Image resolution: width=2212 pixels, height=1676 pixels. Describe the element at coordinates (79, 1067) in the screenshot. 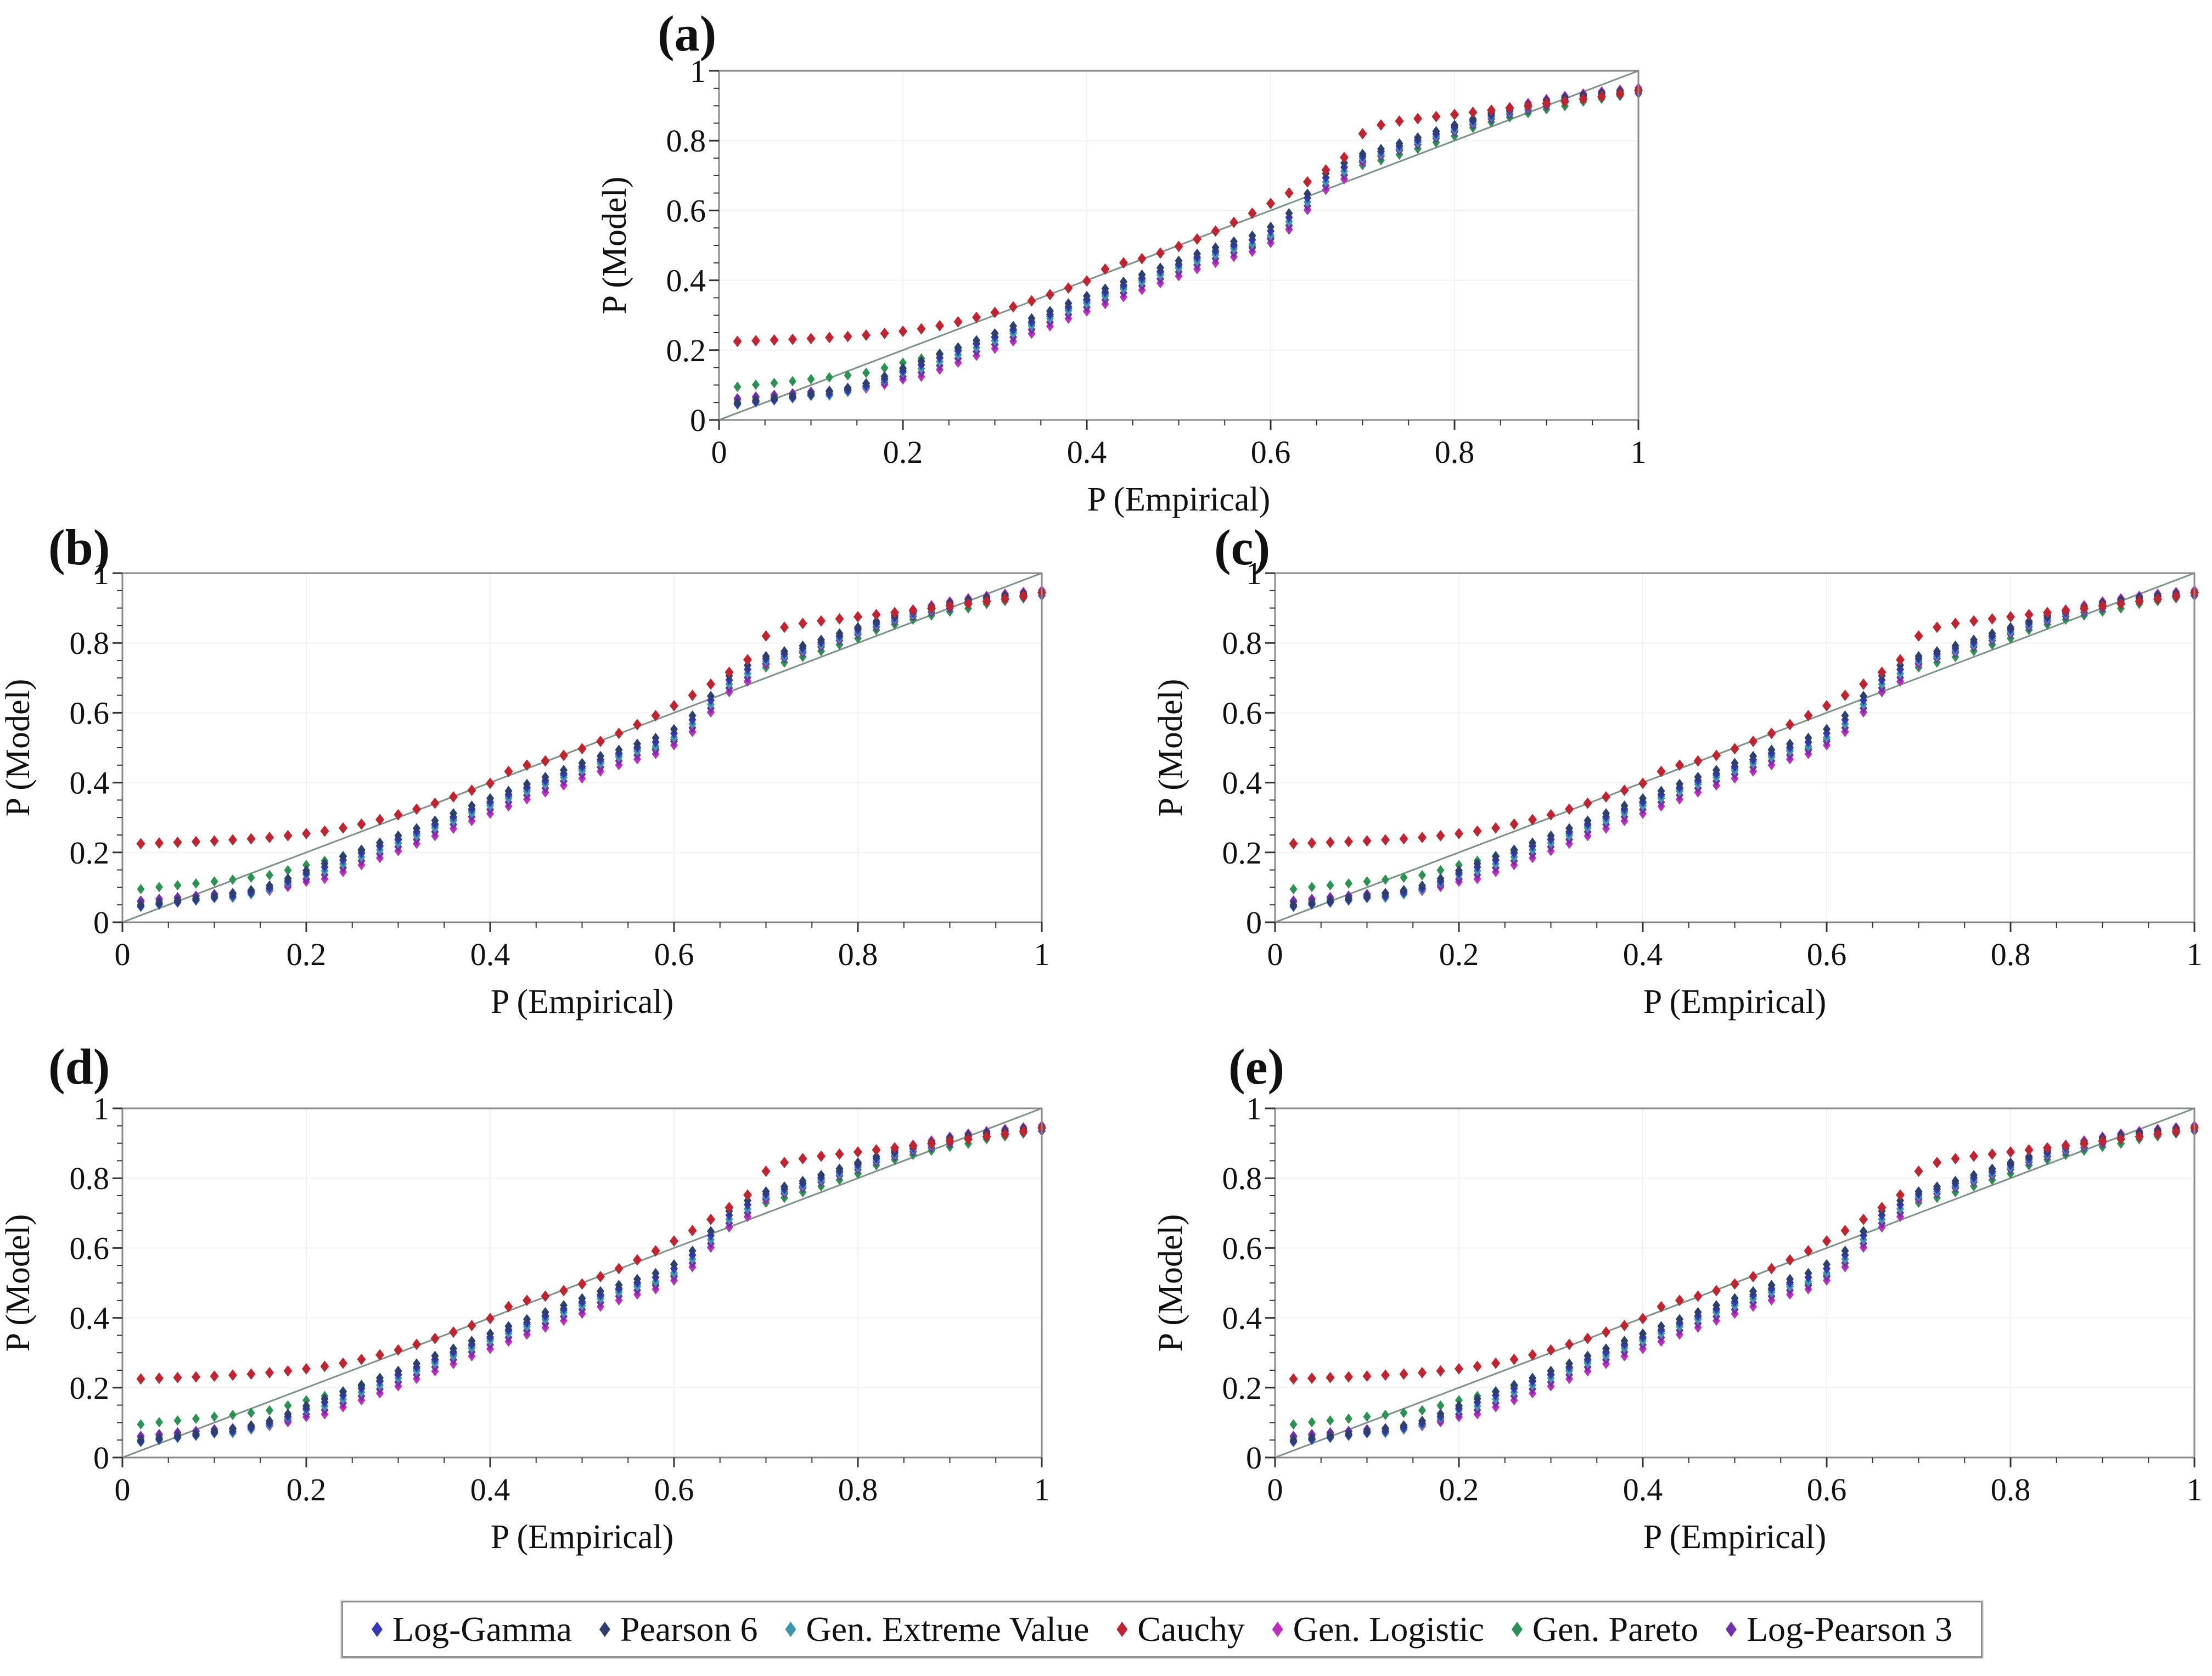

I see `panel-label-d: (d)` at that location.